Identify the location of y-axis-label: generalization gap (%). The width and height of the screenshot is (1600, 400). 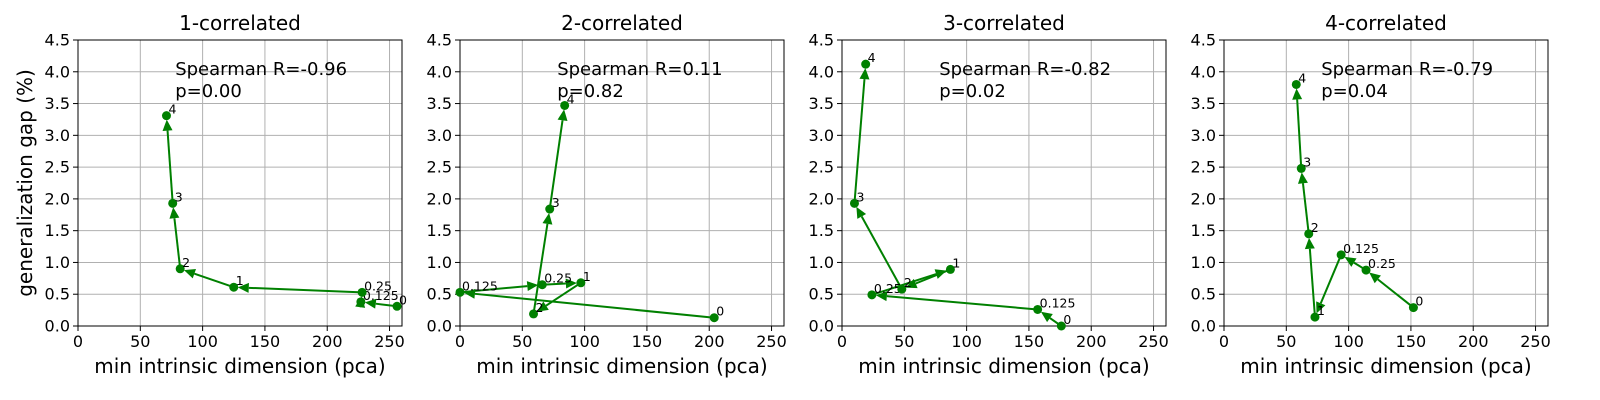
(25, 183).